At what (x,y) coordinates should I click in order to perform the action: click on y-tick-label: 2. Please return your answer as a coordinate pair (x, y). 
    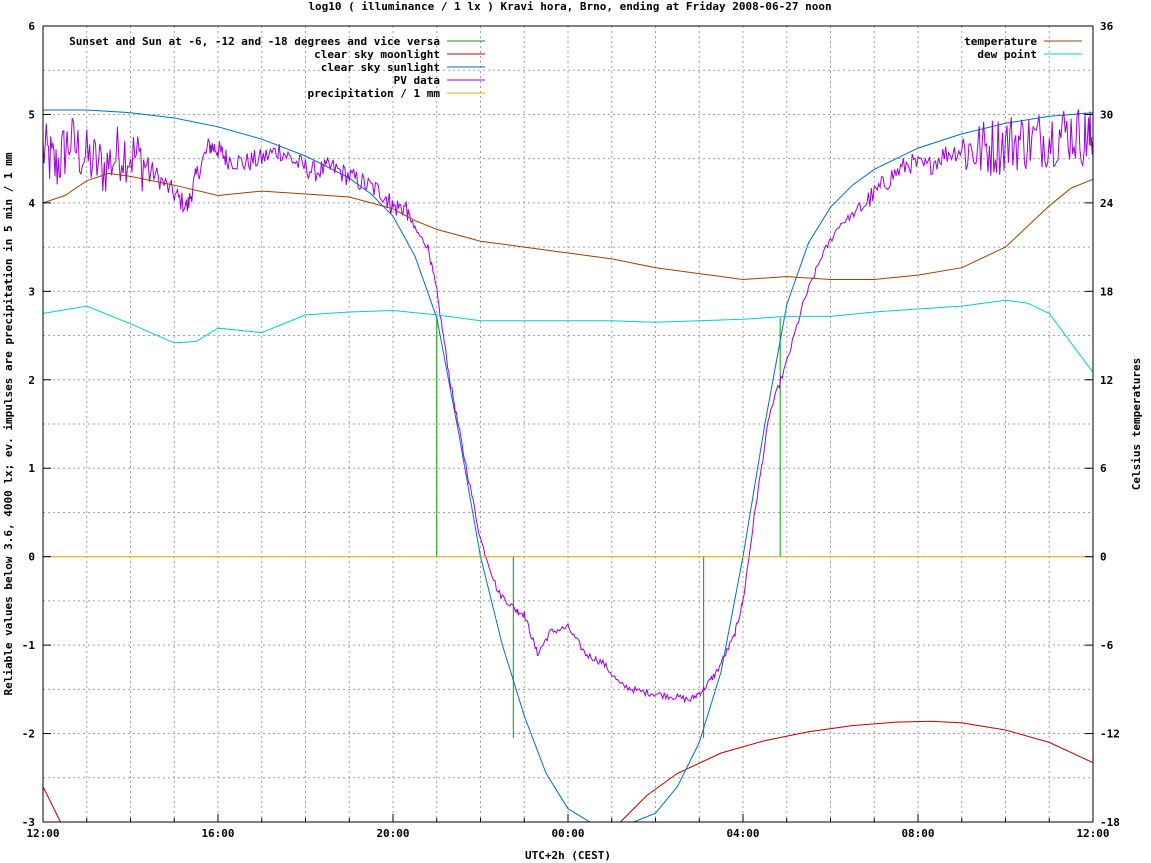
    Looking at the image, I should click on (31, 380).